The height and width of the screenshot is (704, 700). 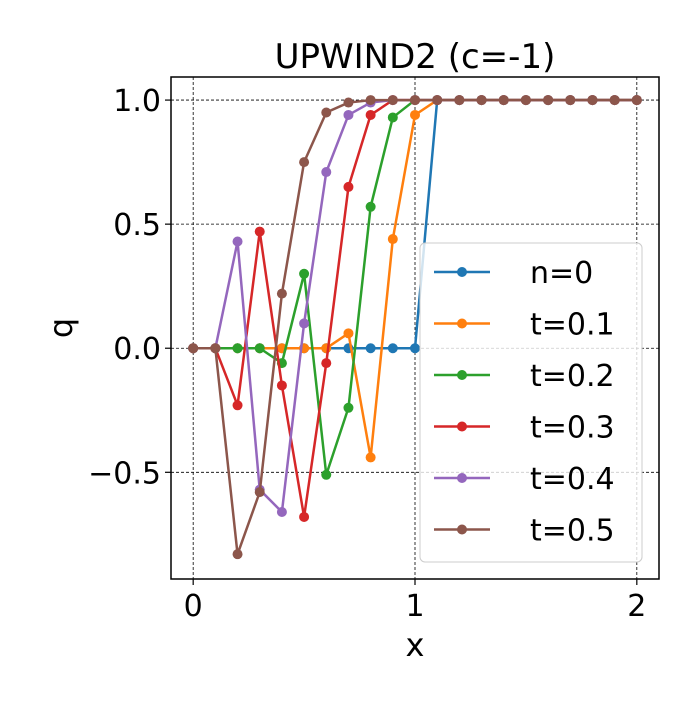 I want to click on legend-label: t=0.3, so click(x=572, y=428).